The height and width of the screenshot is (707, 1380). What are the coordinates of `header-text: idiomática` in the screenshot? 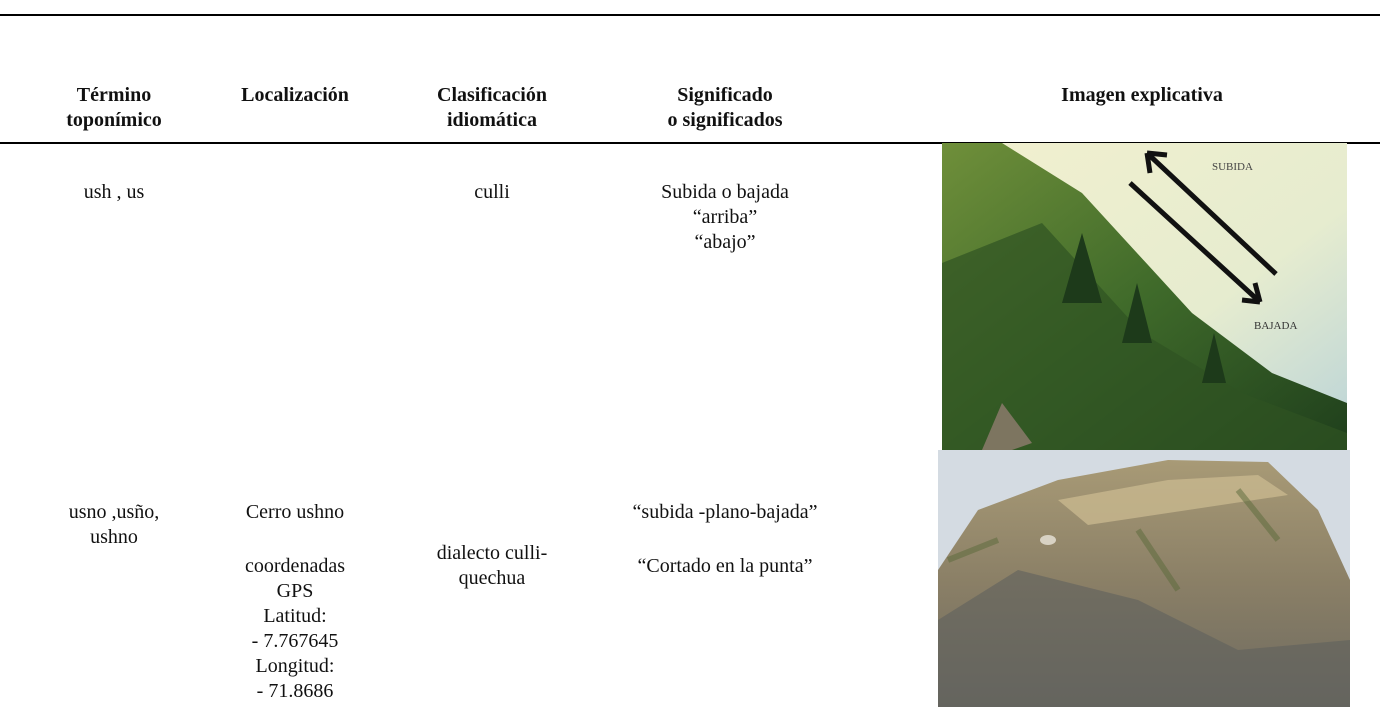 It's located at (492, 120).